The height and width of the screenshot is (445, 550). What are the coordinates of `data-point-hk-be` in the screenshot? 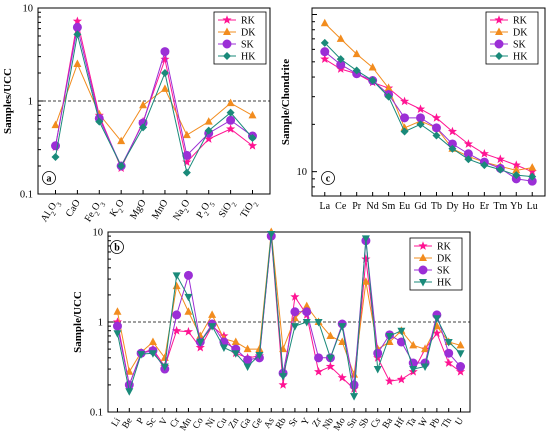 It's located at (129, 392).